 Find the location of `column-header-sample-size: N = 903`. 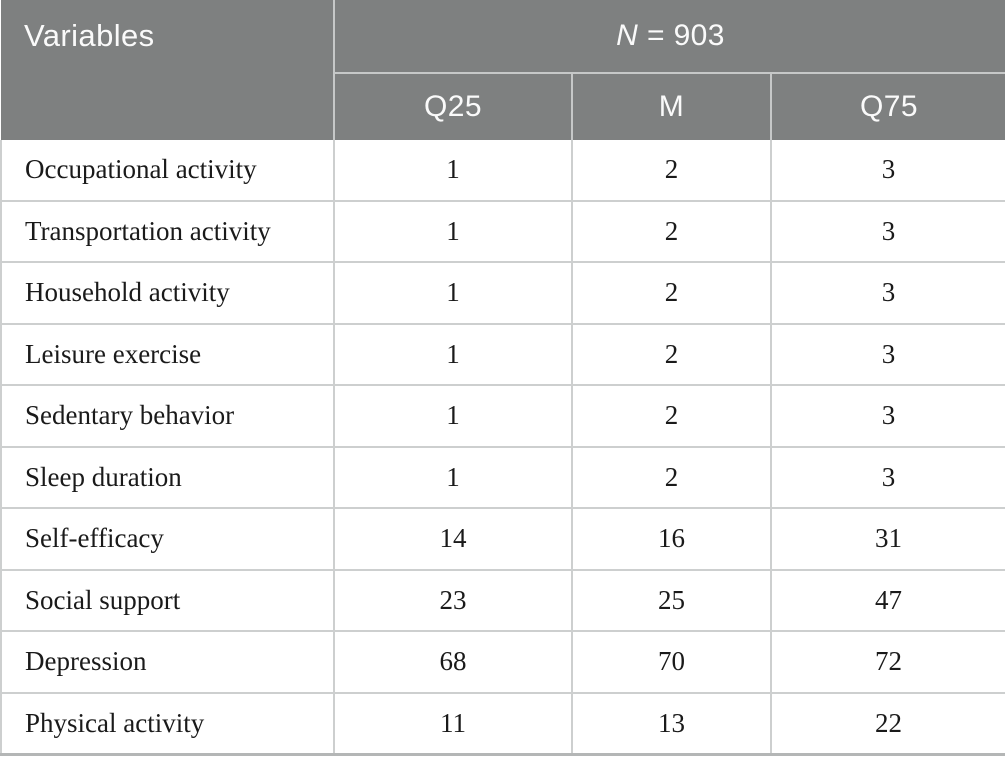

column-header-sample-size: N = 903 is located at coordinates (669, 37).